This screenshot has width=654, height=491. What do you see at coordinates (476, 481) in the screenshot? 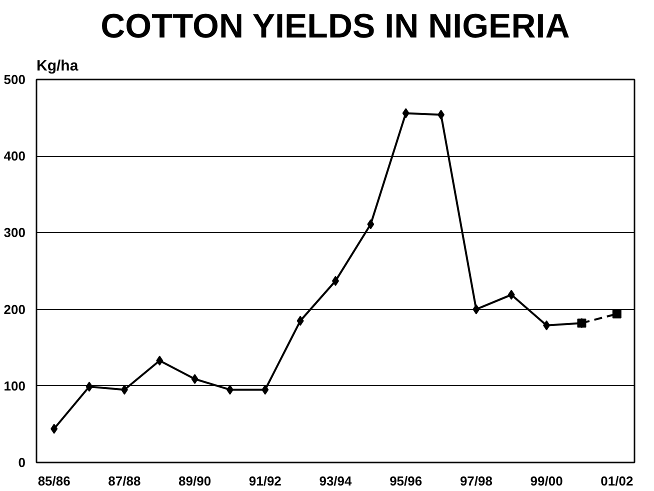
I see `x-tick-label: 97/98` at bounding box center [476, 481].